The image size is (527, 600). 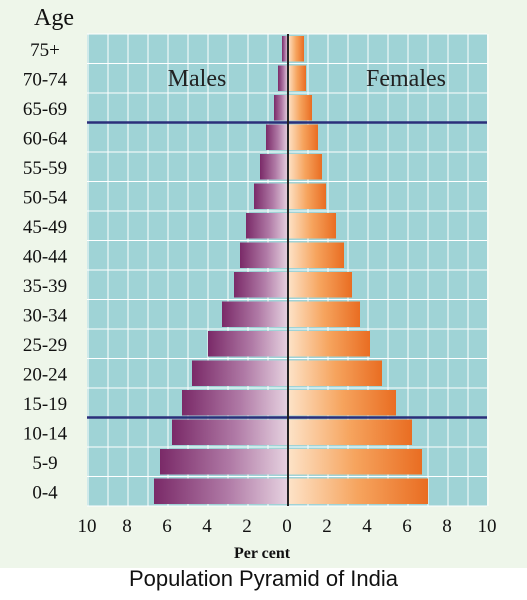 What do you see at coordinates (287, 526) in the screenshot?
I see `x-tick-label: 0` at bounding box center [287, 526].